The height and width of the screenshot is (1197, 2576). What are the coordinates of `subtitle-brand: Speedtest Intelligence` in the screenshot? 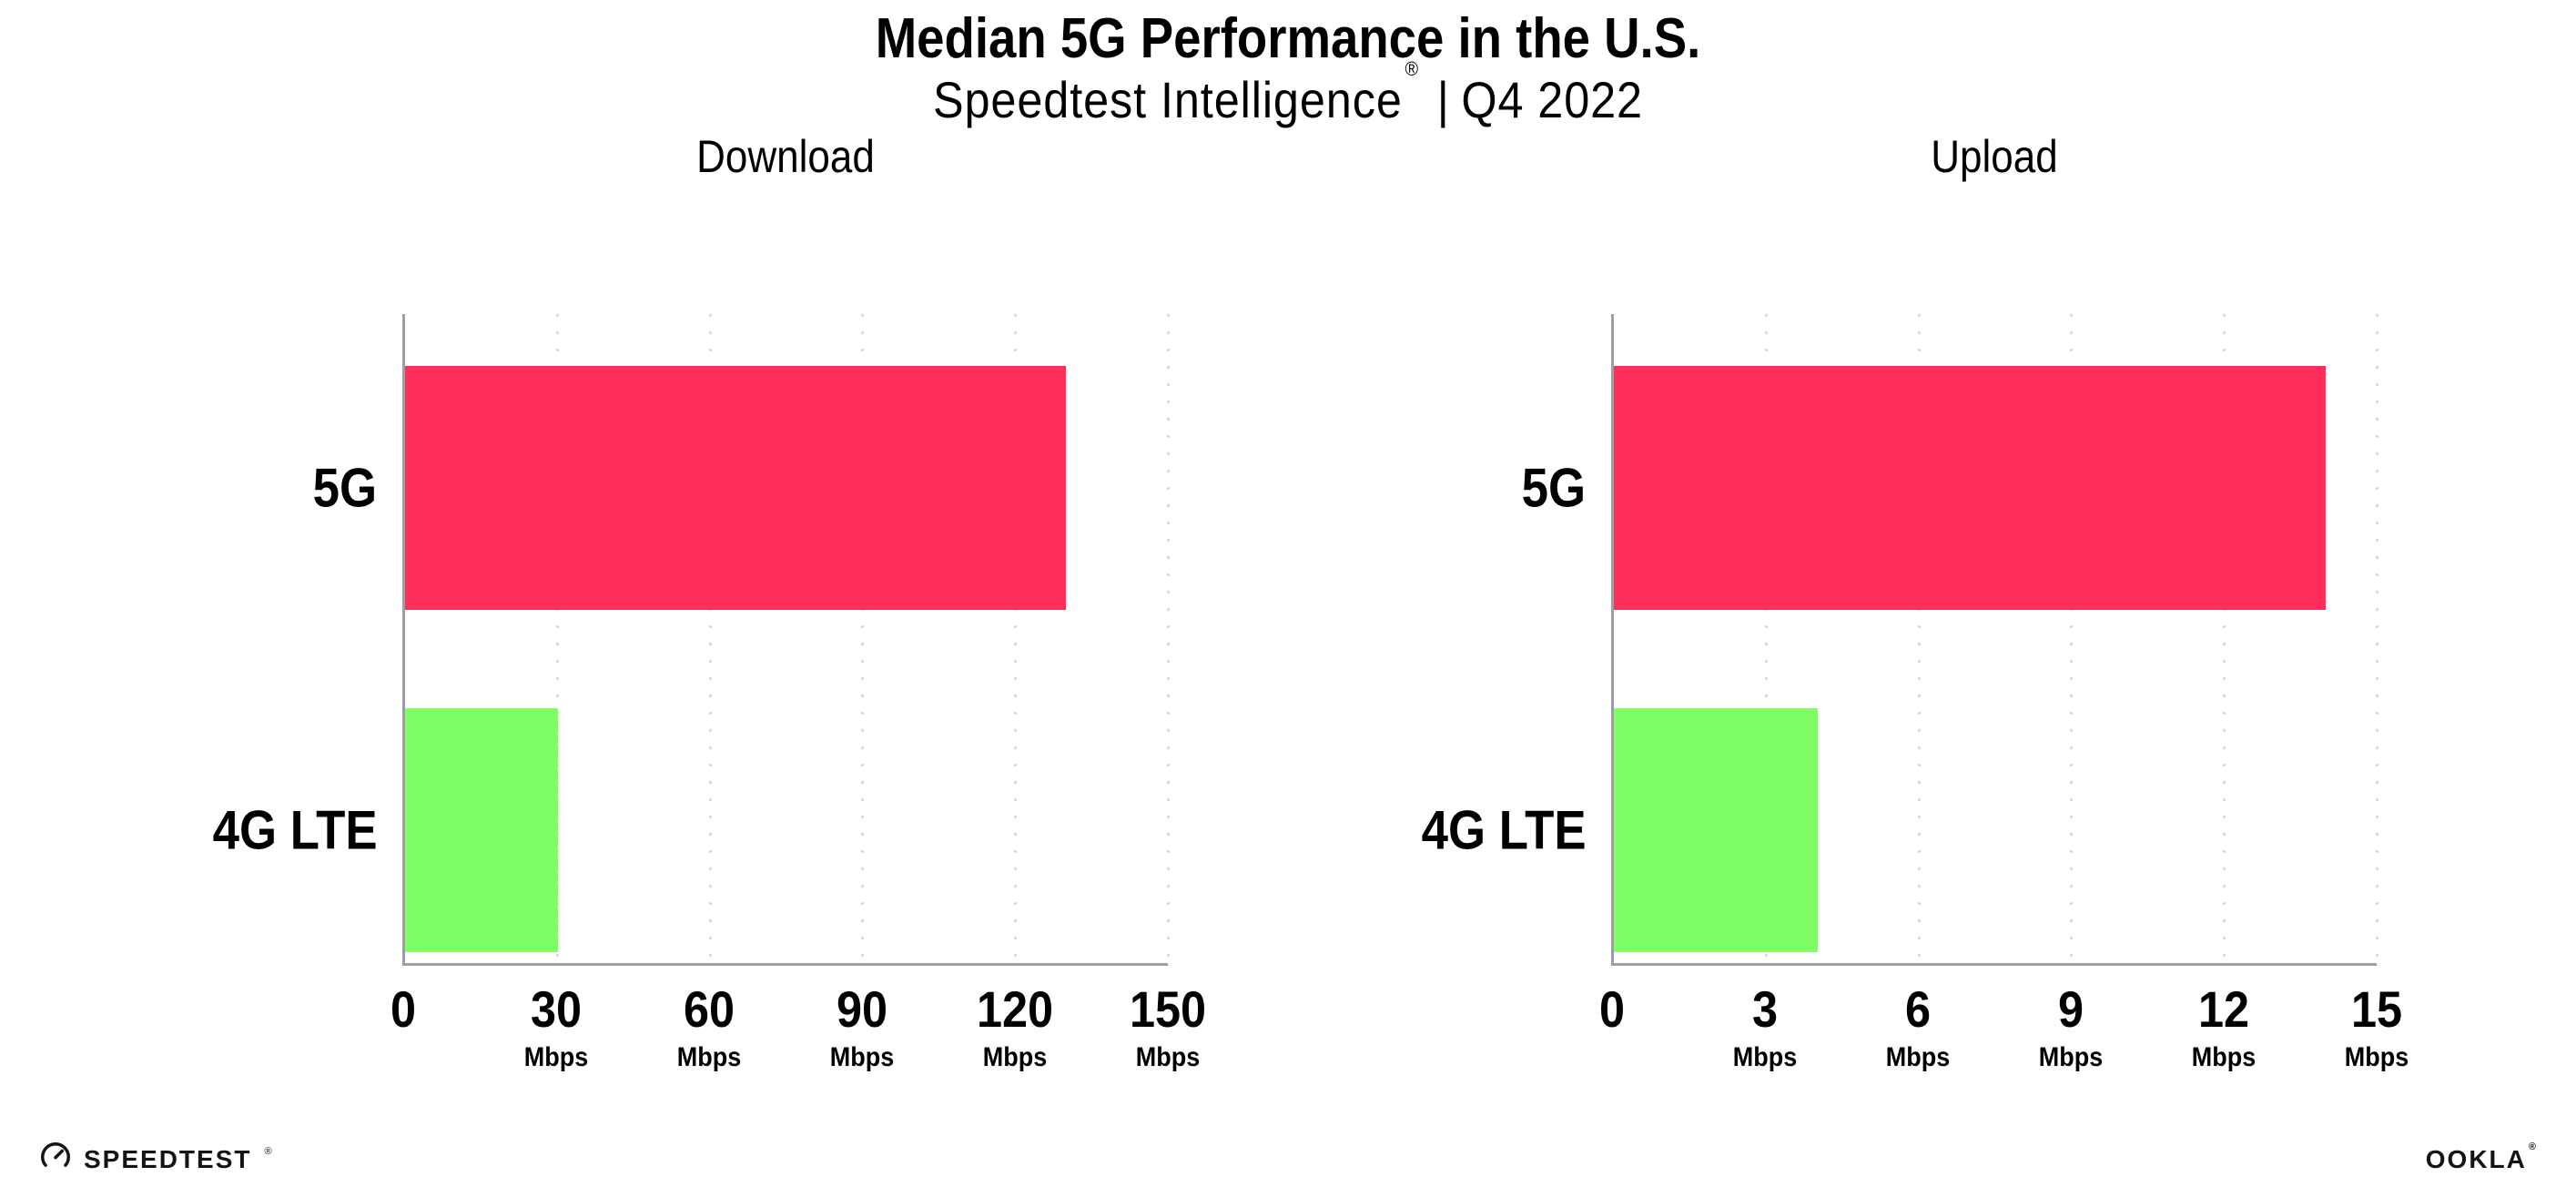 It's located at (1167, 100).